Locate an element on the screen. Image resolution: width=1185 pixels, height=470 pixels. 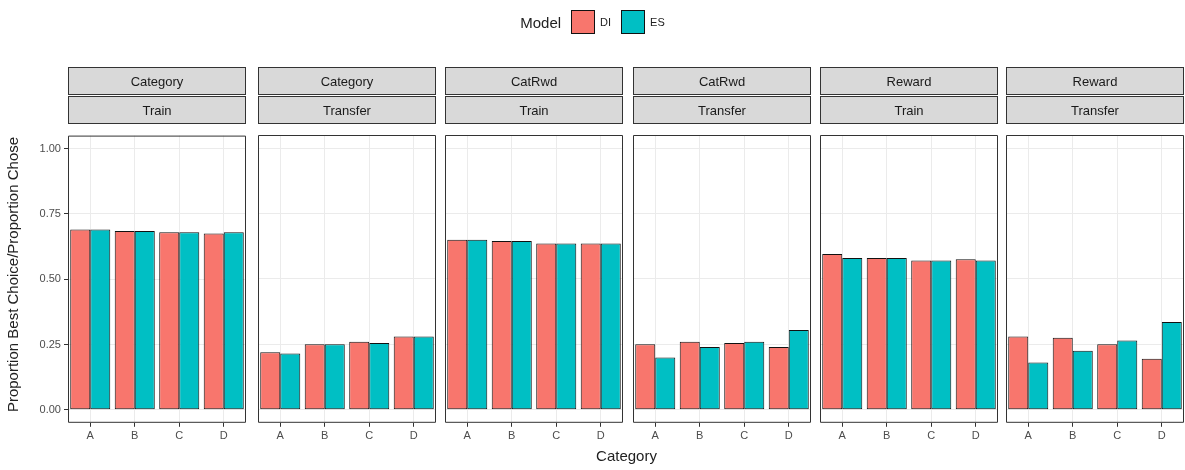
y-axis-title: Proportion Best Choice/Proportion Chose is located at coordinates (13, 274).